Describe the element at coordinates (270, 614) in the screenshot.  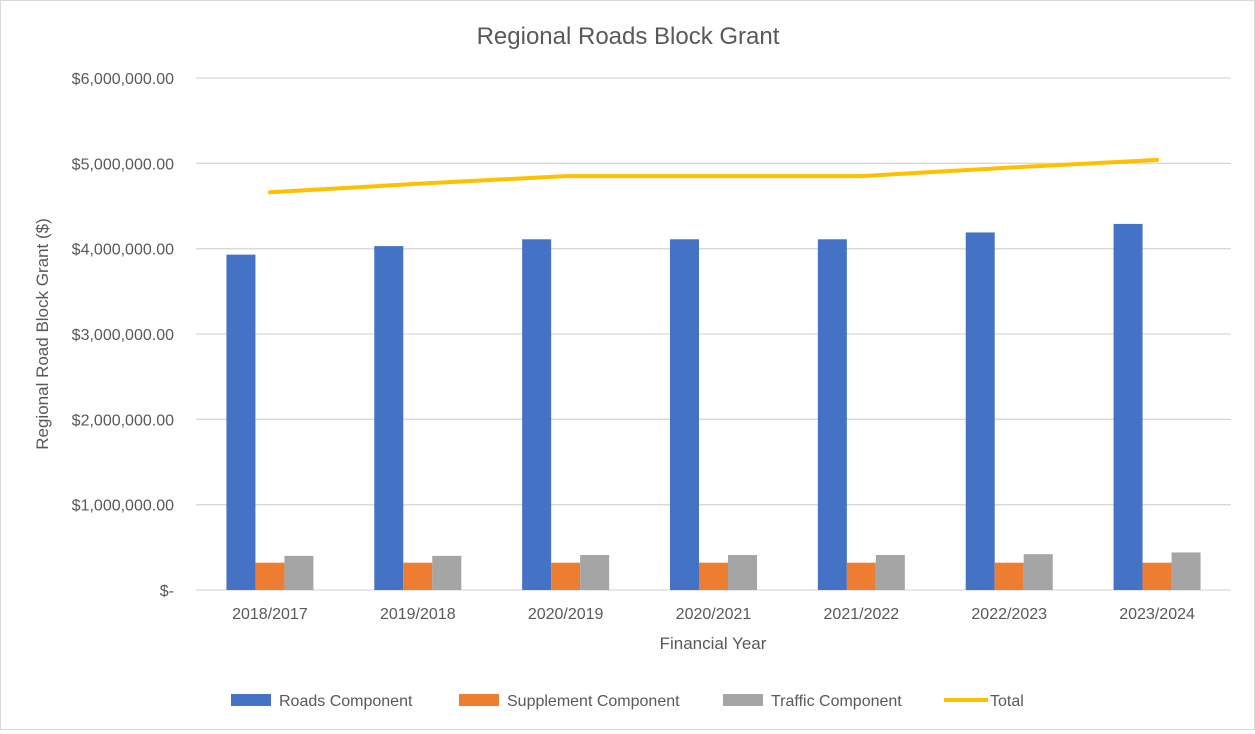
I see `x-tick-label: 2018/2017` at that location.